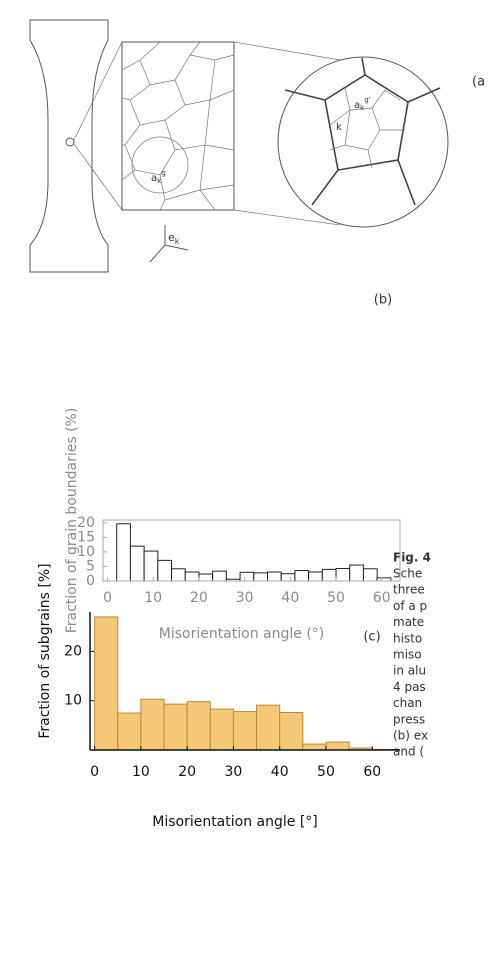  I want to click on plot-frame, so click(251, 550).